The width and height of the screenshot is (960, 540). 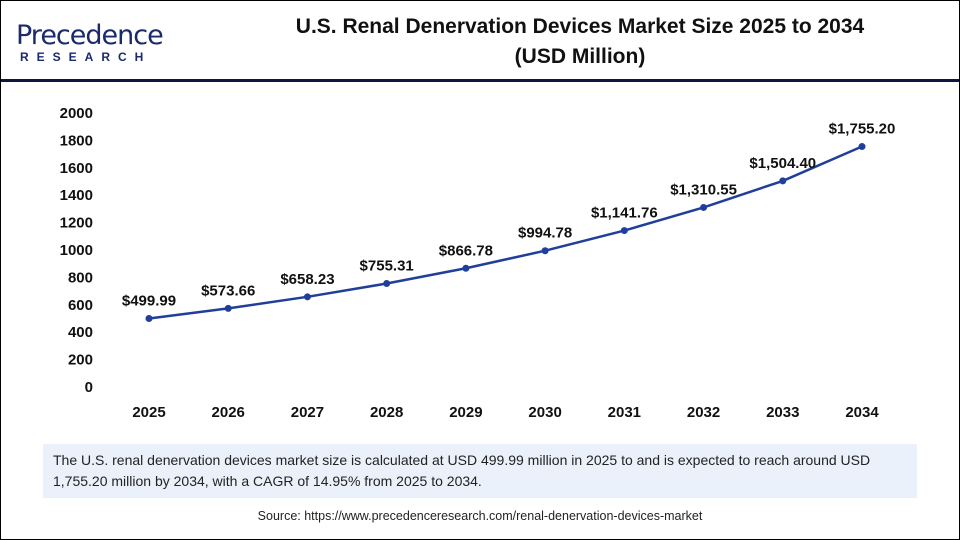 What do you see at coordinates (89, 387) in the screenshot?
I see `y-tick-label: 0` at bounding box center [89, 387].